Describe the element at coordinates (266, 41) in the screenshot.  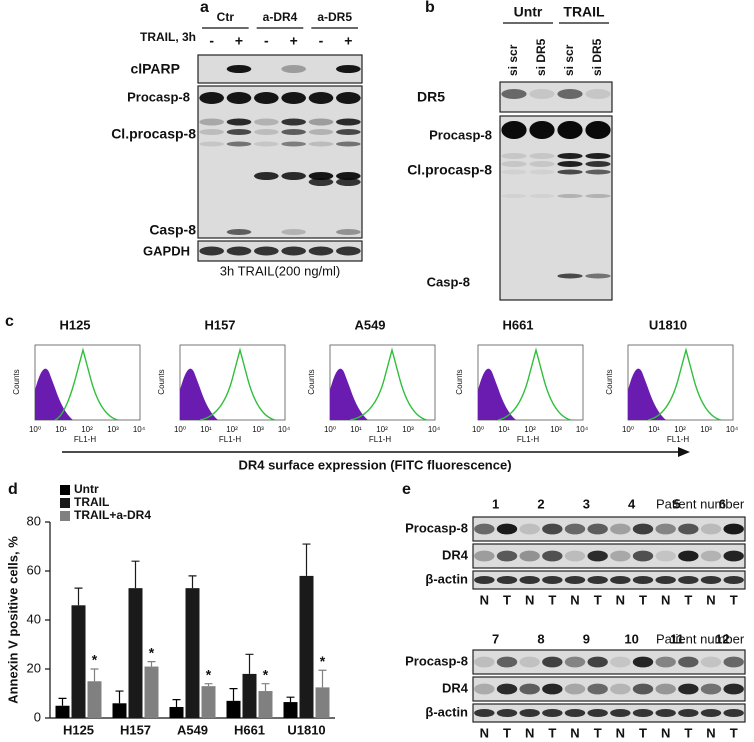
I see `label: -` at that location.